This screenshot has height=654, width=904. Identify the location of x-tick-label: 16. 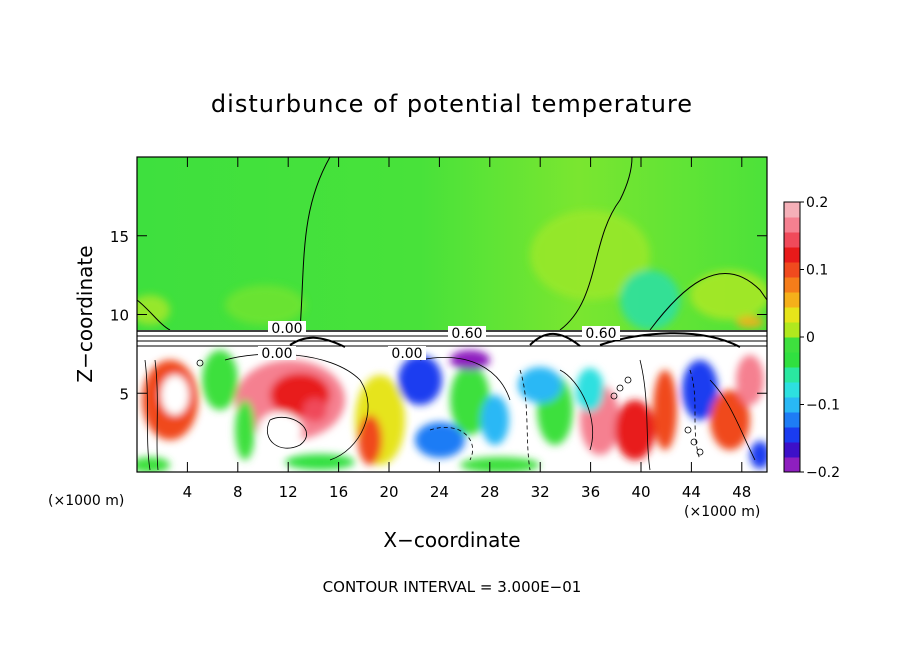
(338, 492).